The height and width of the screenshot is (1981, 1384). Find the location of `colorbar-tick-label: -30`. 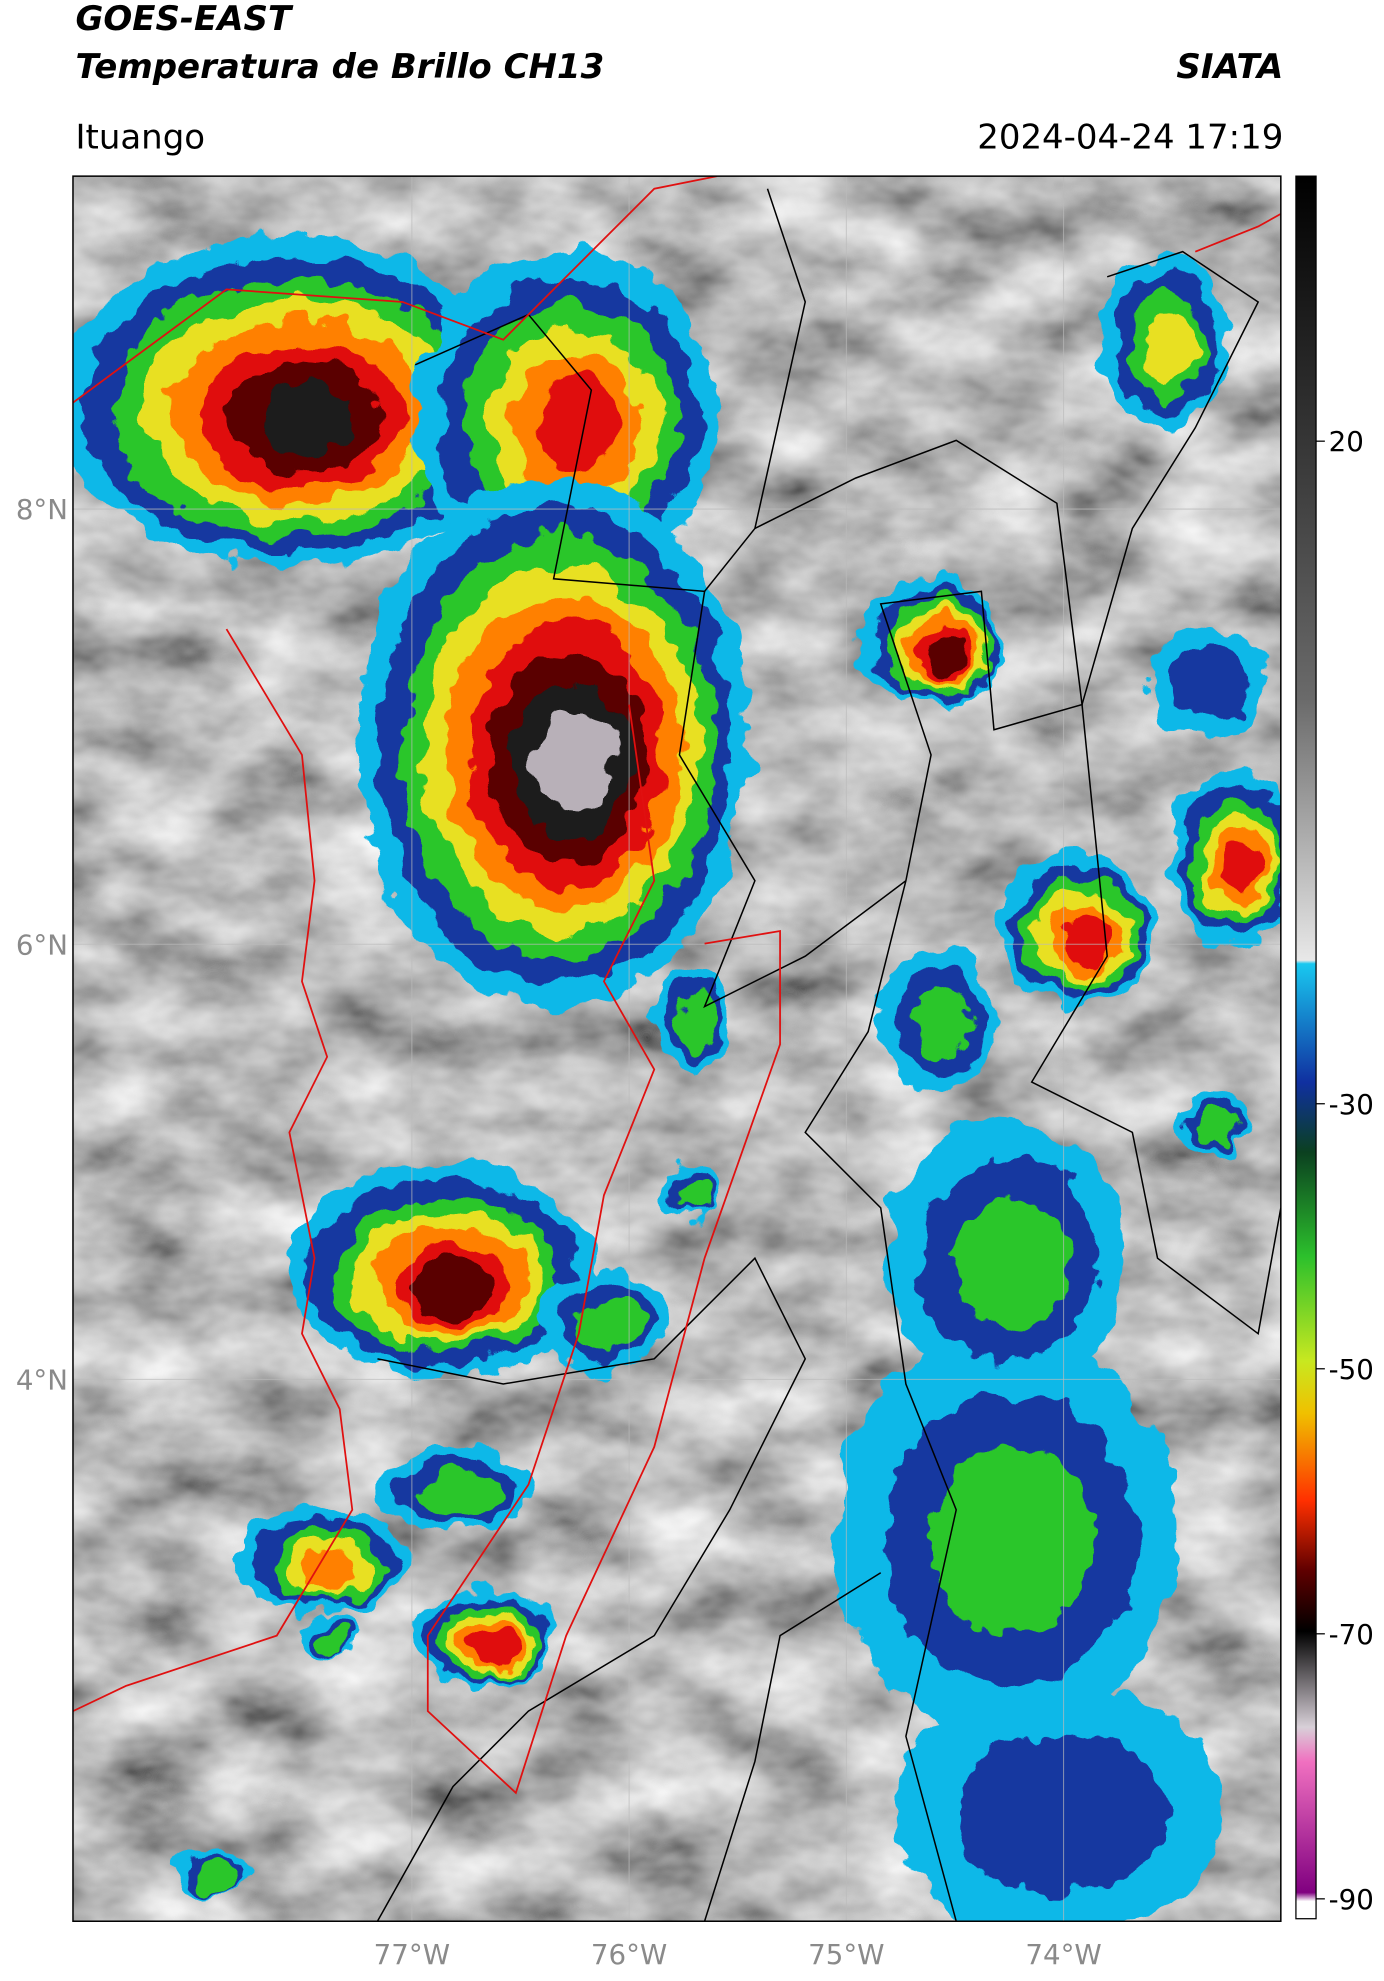

colorbar-tick-label: -30 is located at coordinates (1351, 1104).